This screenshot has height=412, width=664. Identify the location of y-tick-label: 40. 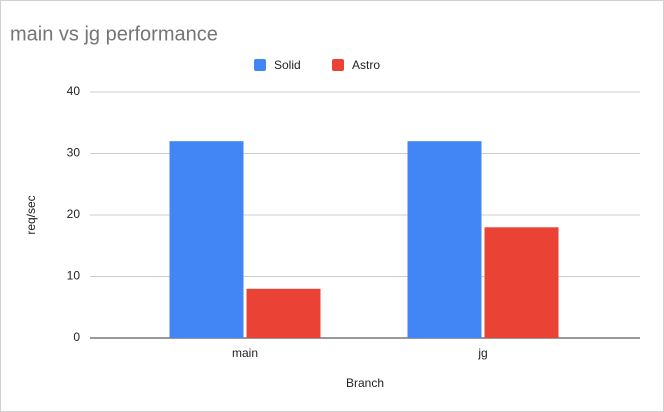
(74, 91).